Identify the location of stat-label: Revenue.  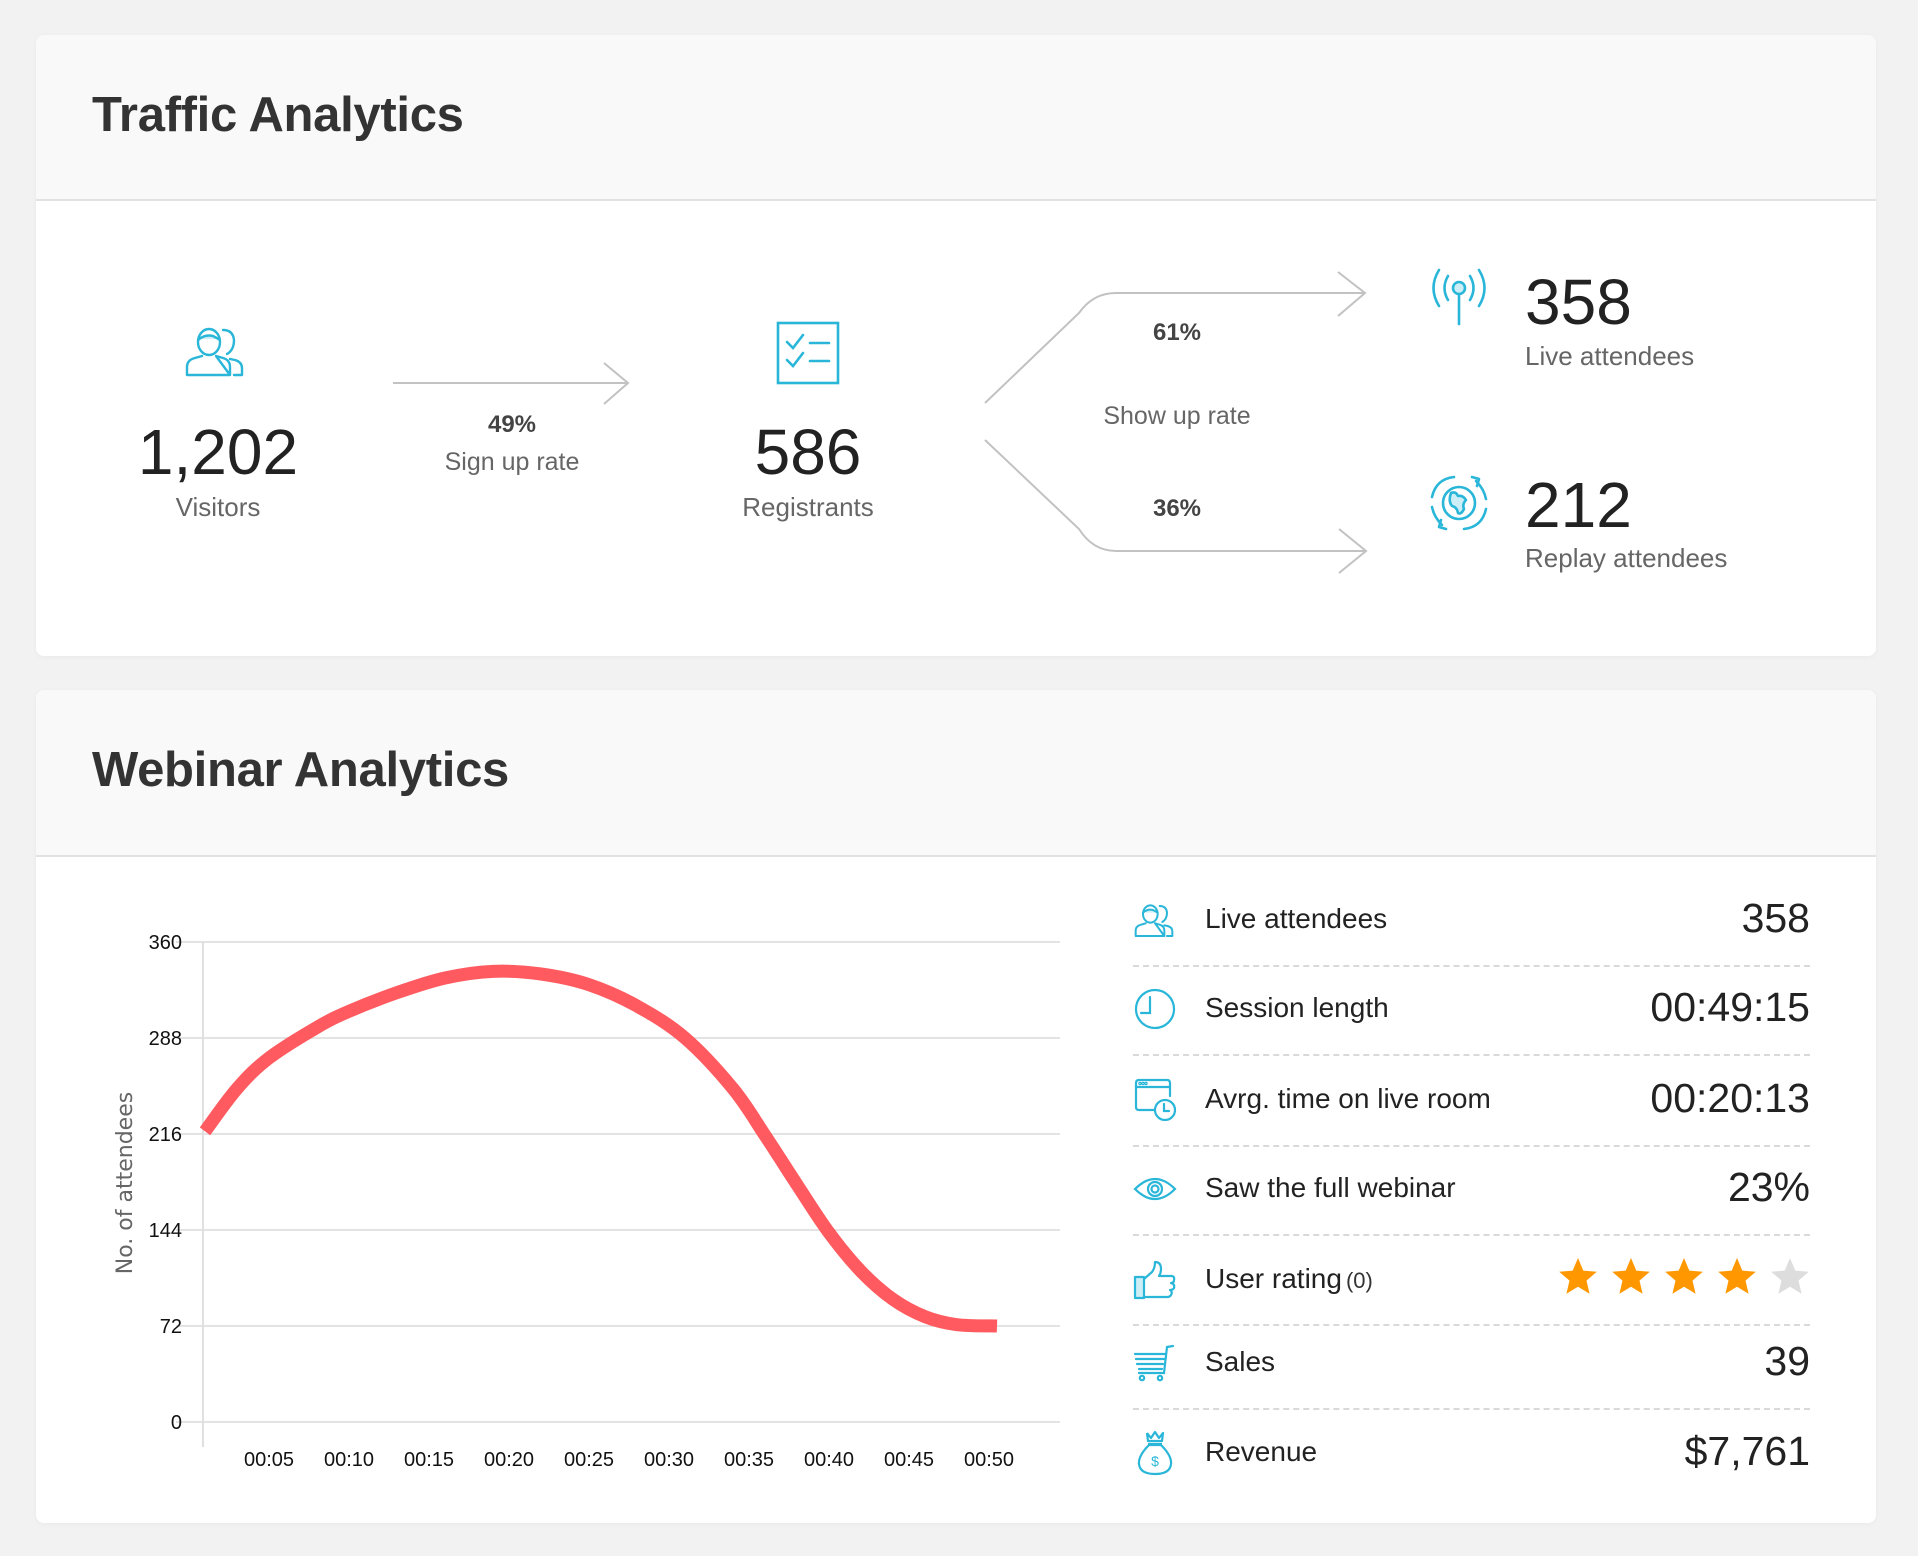
(1261, 1452).